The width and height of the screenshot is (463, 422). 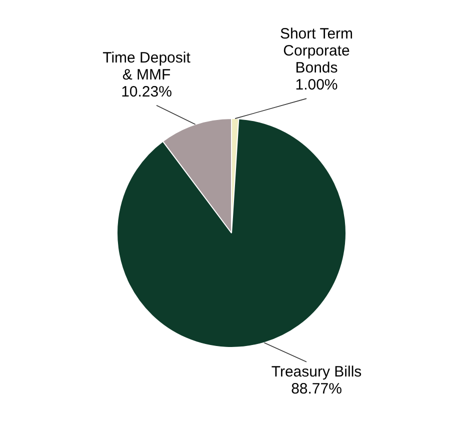 What do you see at coordinates (316, 85) in the screenshot?
I see `data-label: 1.00%` at bounding box center [316, 85].